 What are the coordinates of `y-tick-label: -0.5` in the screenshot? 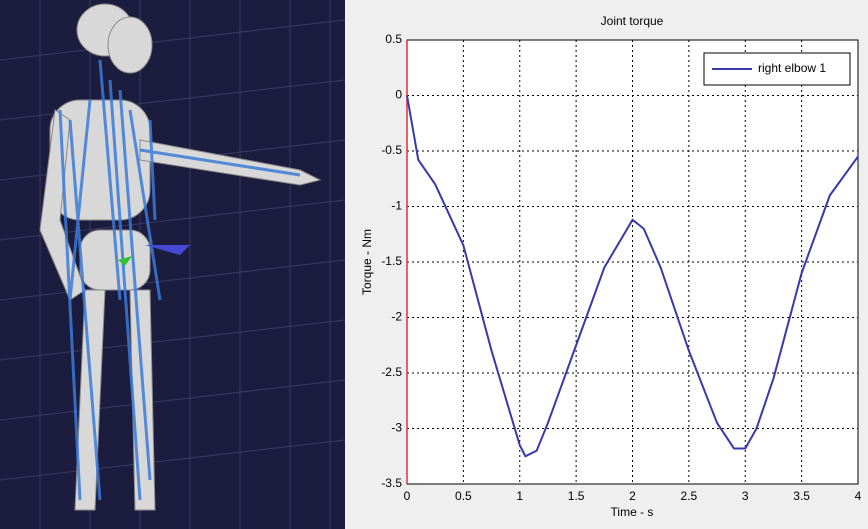 It's located at (391, 150).